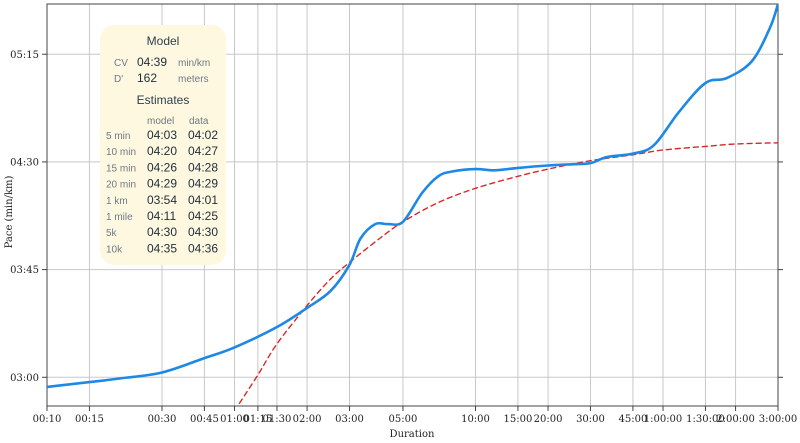 The width and height of the screenshot is (800, 443). I want to click on x-tick-label: 30:00, so click(590, 419).